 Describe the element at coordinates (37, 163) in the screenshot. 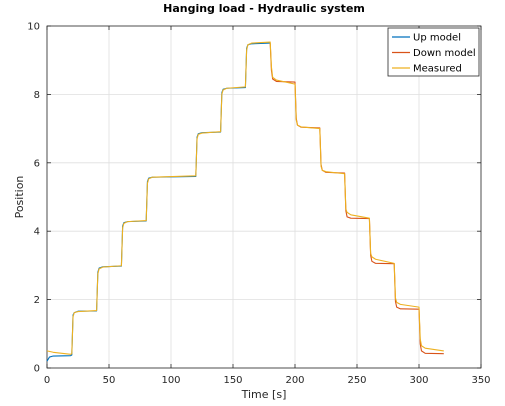

I see `y-tick-label: 6` at that location.